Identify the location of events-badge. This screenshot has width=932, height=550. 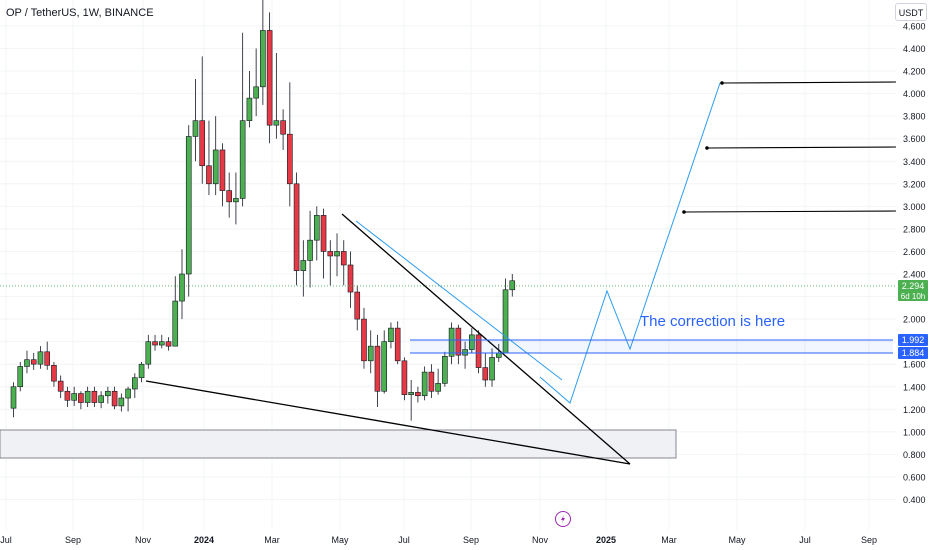
(563, 519).